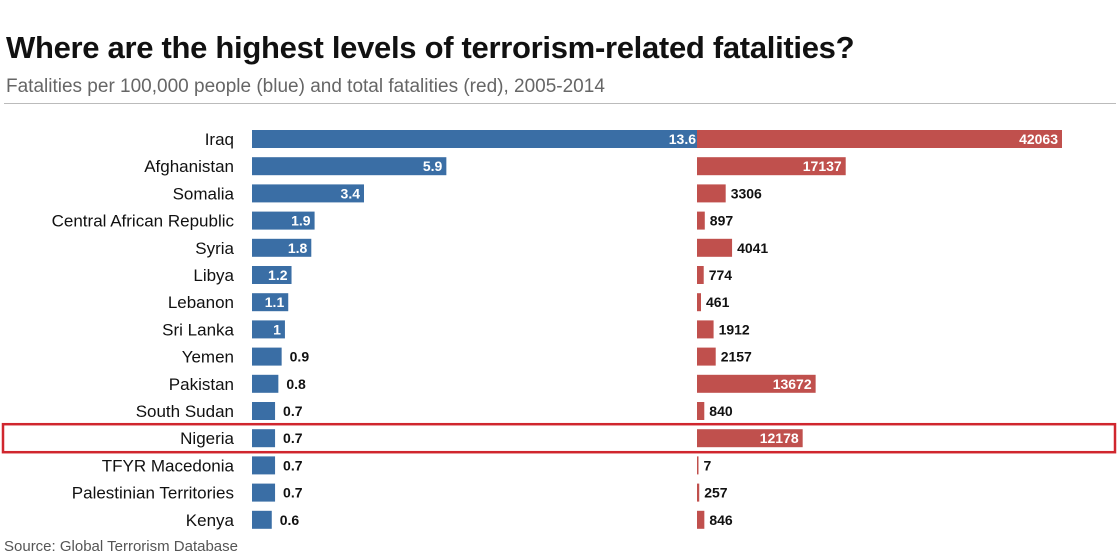  I want to click on blue-data-label: 1.8, so click(298, 248).